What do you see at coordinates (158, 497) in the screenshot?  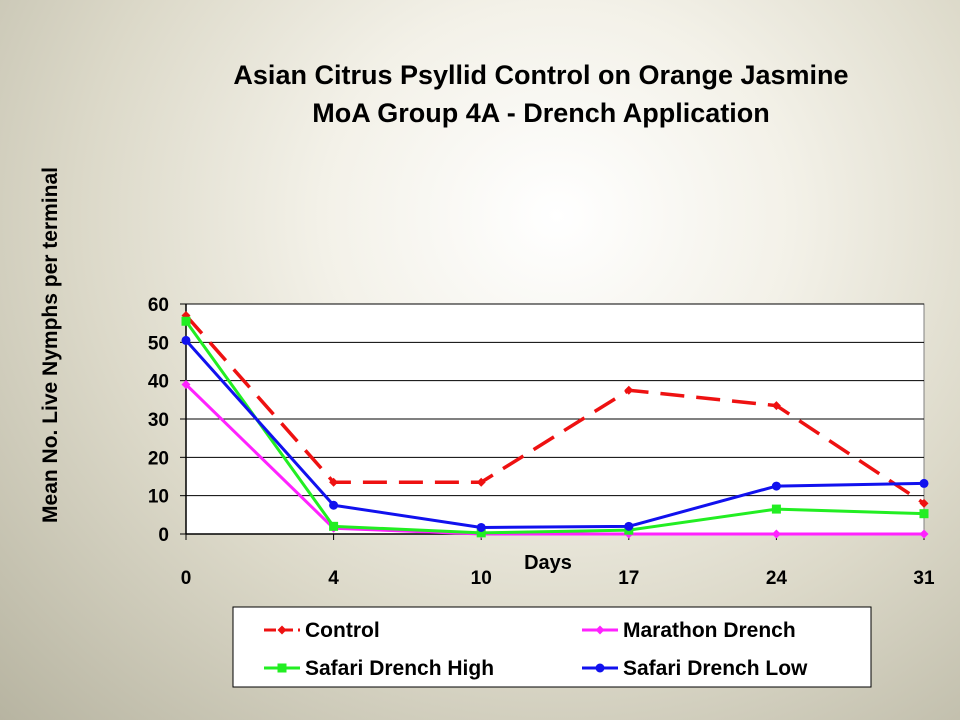 I see `y-tick-label: 10` at bounding box center [158, 497].